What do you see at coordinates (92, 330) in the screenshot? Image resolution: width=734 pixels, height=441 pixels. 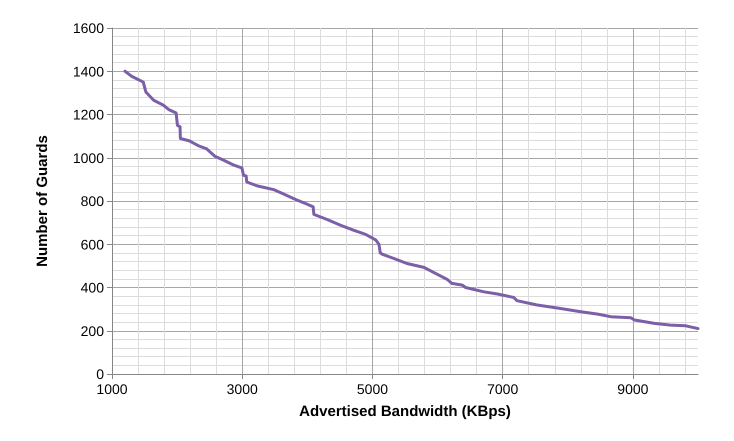 I see `y-tick-label: 200` at bounding box center [92, 330].